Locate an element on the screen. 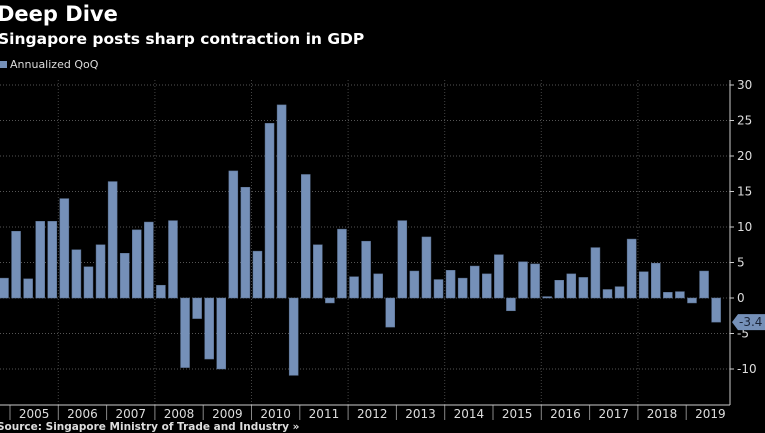 The height and width of the screenshot is (433, 765). x-tick-label: 2006 is located at coordinates (82, 414).